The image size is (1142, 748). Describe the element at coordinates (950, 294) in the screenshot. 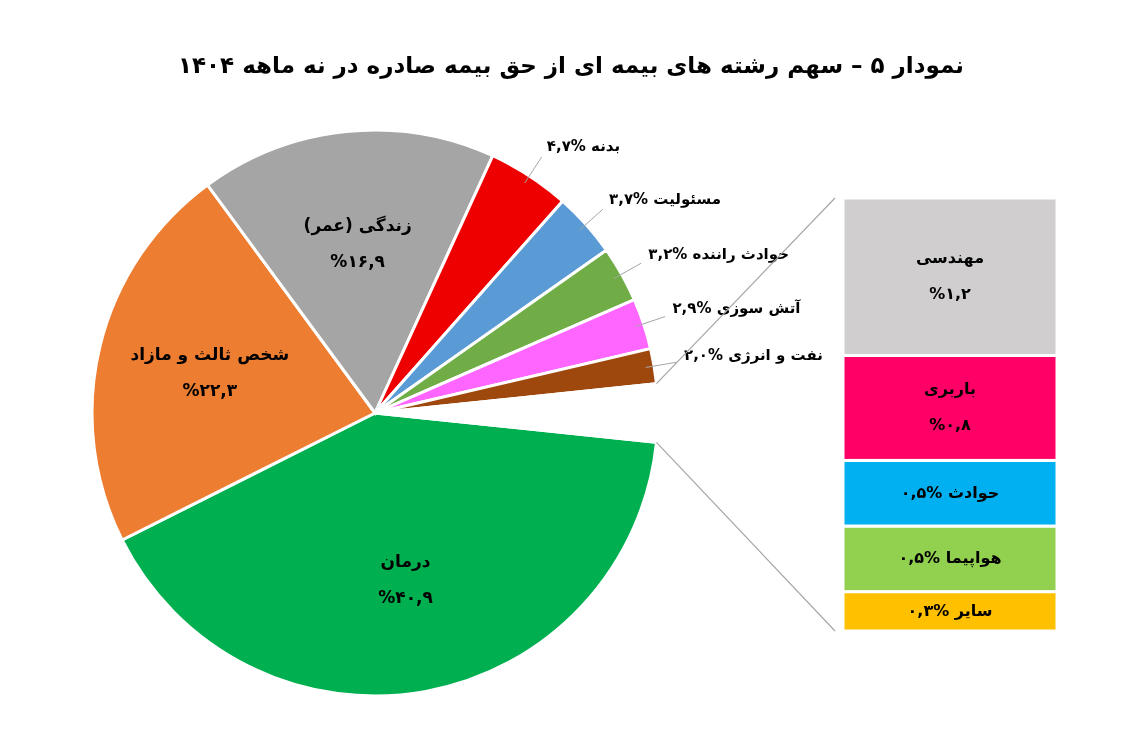

I see `data-label: %۱,۲` at that location.